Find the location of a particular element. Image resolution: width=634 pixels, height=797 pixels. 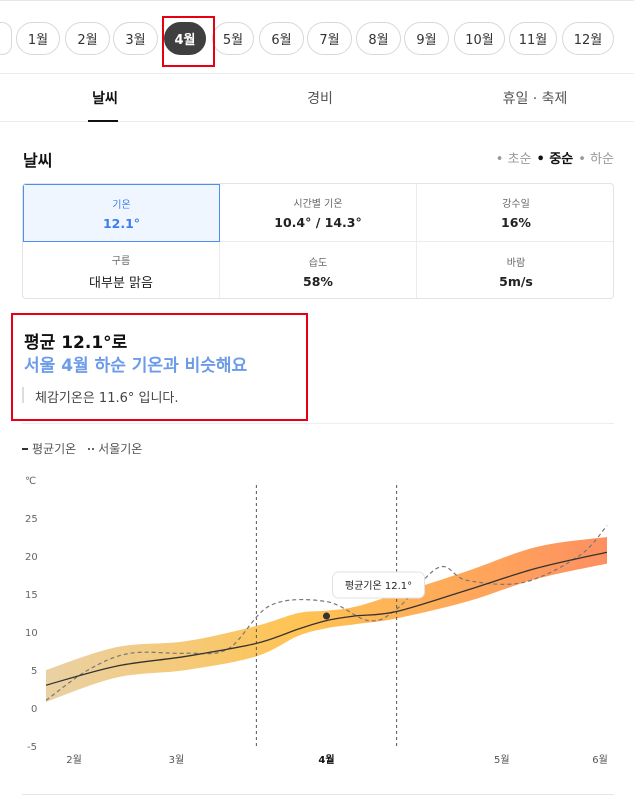

summary-average: 평균 12.1°로 is located at coordinates (76, 343).